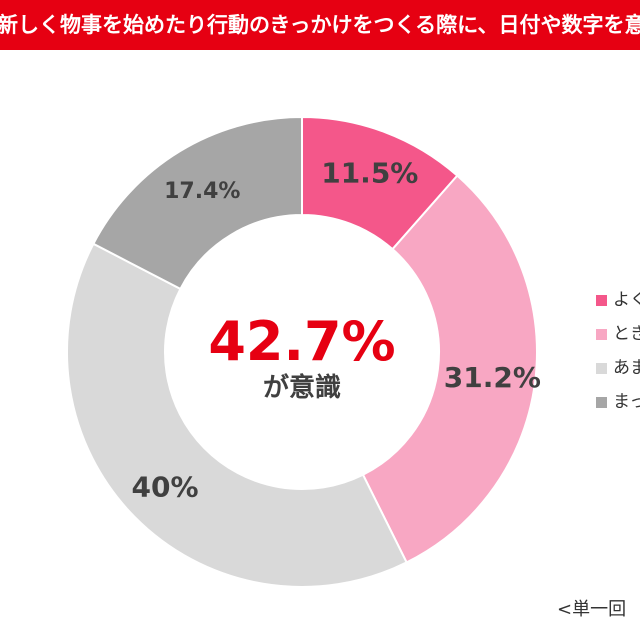  I want to click on footnote: <単一回, so click(592, 609).